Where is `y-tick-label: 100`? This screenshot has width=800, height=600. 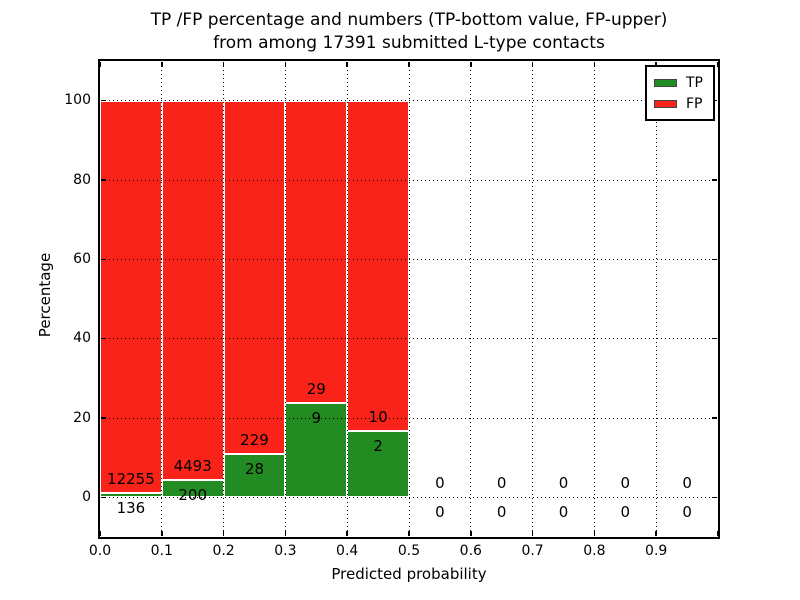
y-tick-label: 100 is located at coordinates (77, 100).